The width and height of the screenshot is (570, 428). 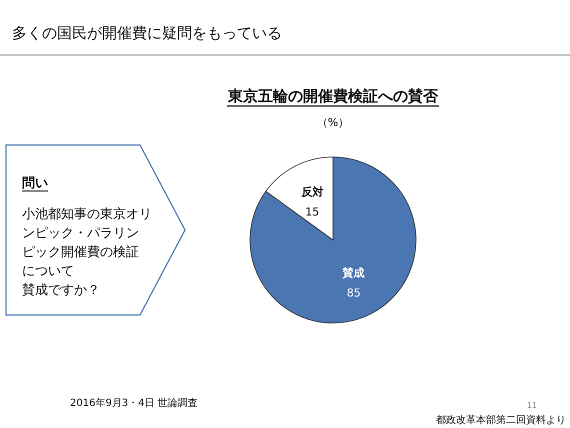 What do you see at coordinates (353, 273) in the screenshot?
I see `slice-label: 賛成` at bounding box center [353, 273].